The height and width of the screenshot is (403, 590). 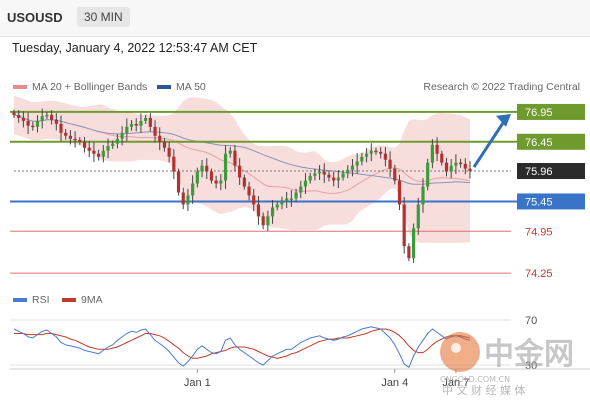 I want to click on legend-ma50-label: MA 50, so click(x=191, y=87).